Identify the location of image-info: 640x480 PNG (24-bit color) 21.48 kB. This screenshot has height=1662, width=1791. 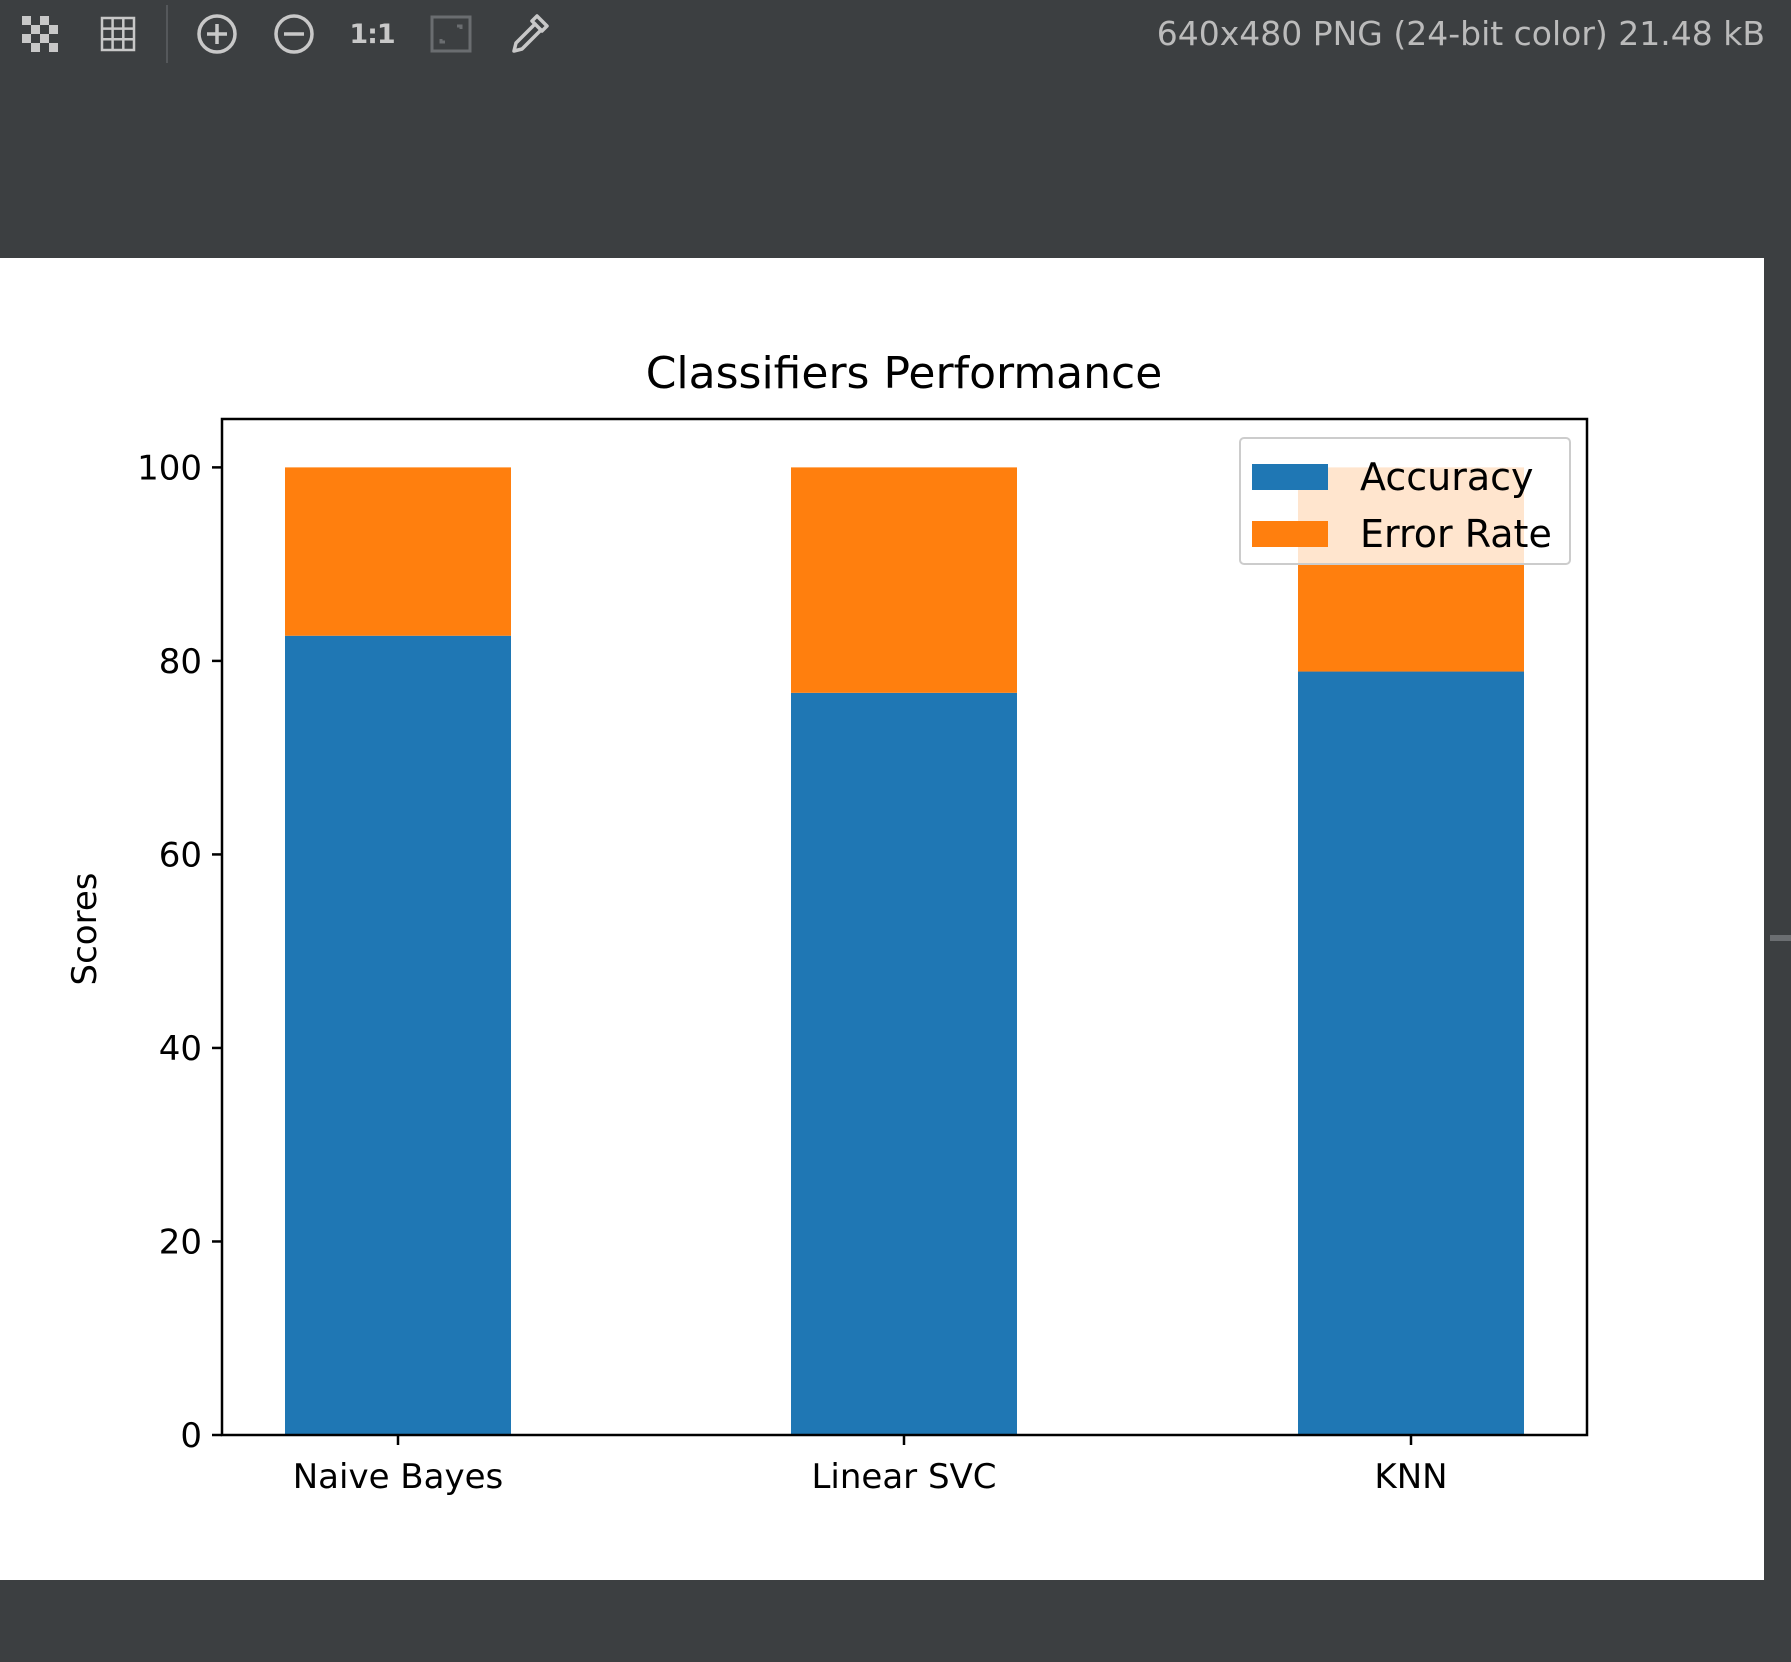
(1460, 33).